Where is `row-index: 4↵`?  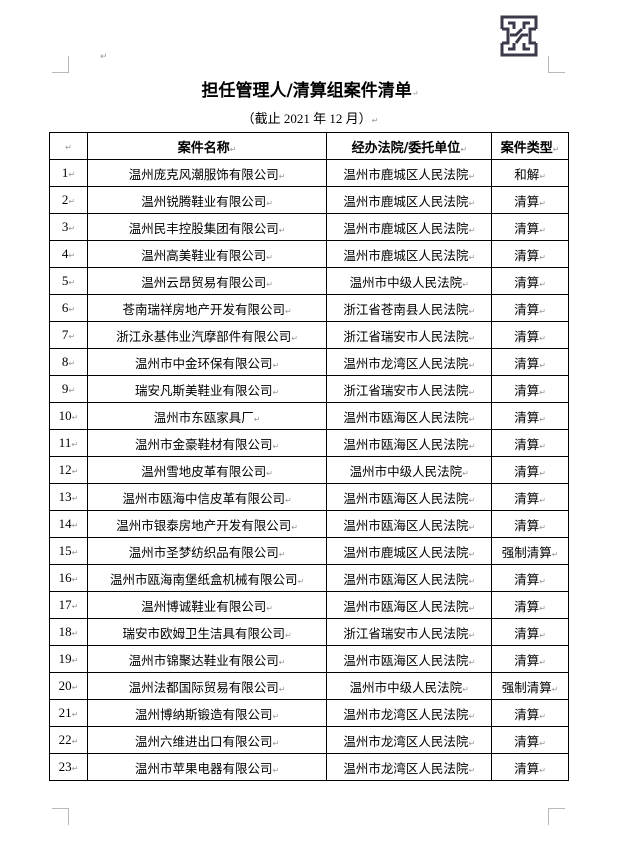 row-index: 4↵ is located at coordinates (68, 254).